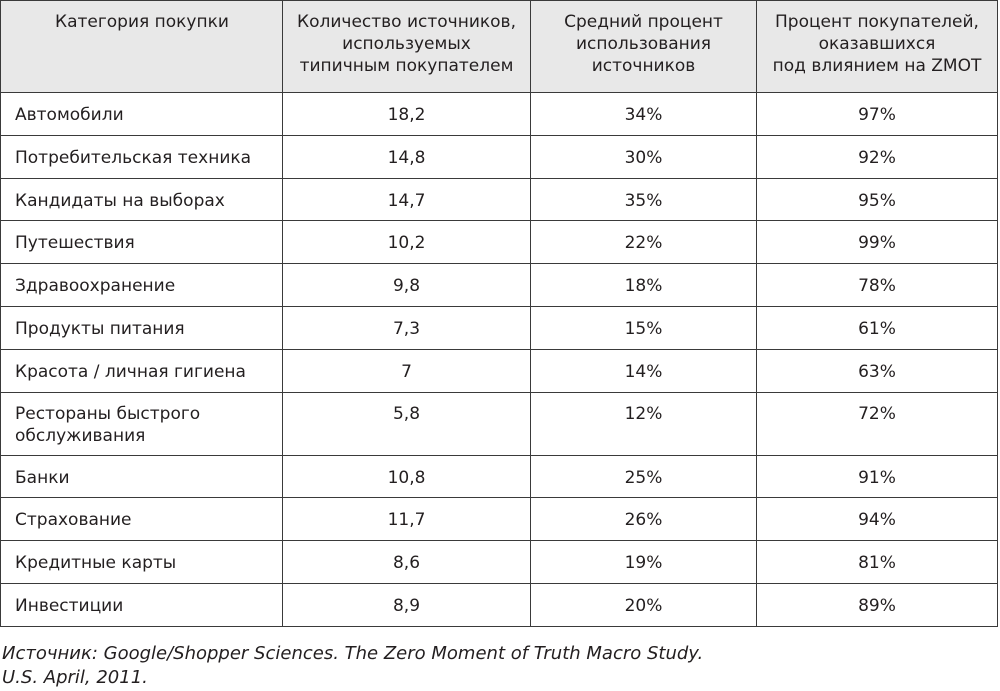 This screenshot has height=691, width=1000. Describe the element at coordinates (643, 114) in the screenshot. I see `avg-percent-cell: 34%` at that location.